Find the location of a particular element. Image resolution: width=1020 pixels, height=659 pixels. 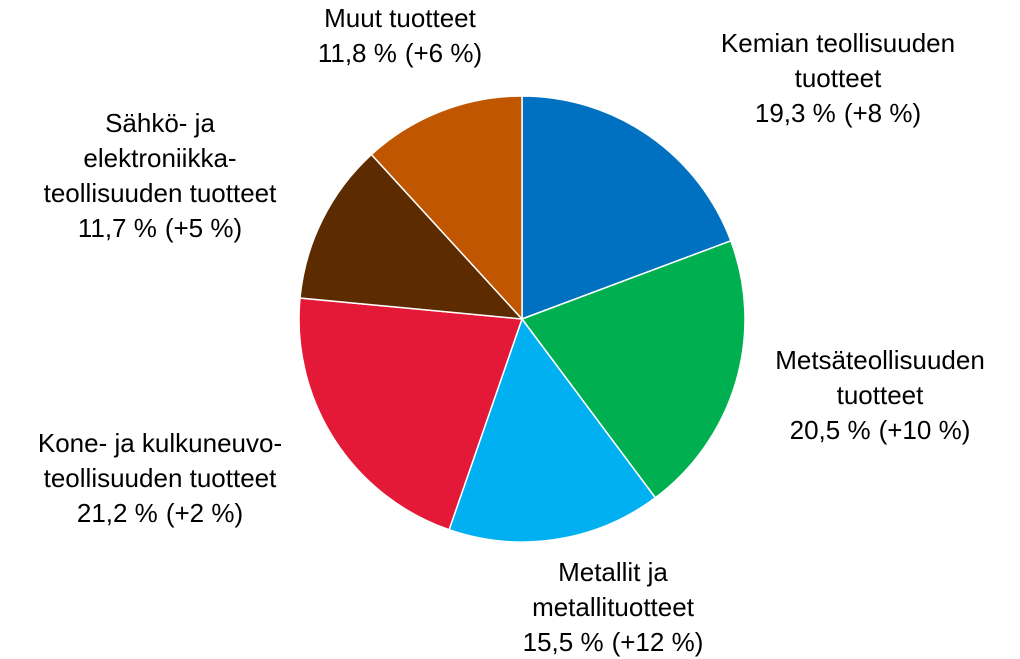

value-change: (+6 %) is located at coordinates (443, 53).